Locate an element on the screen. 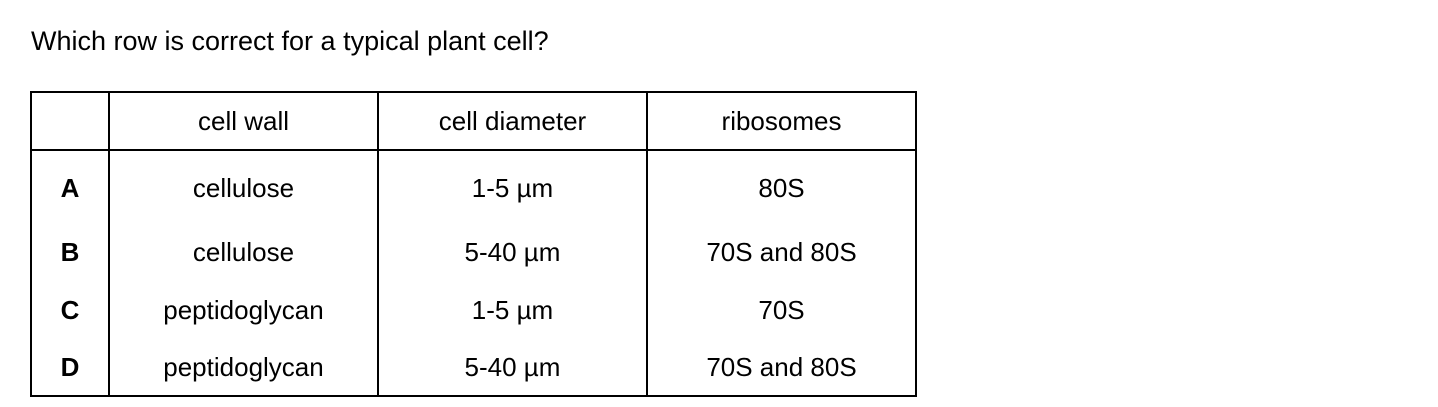 The image size is (1438, 407). header-cell-wall: cell wall is located at coordinates (243, 121).